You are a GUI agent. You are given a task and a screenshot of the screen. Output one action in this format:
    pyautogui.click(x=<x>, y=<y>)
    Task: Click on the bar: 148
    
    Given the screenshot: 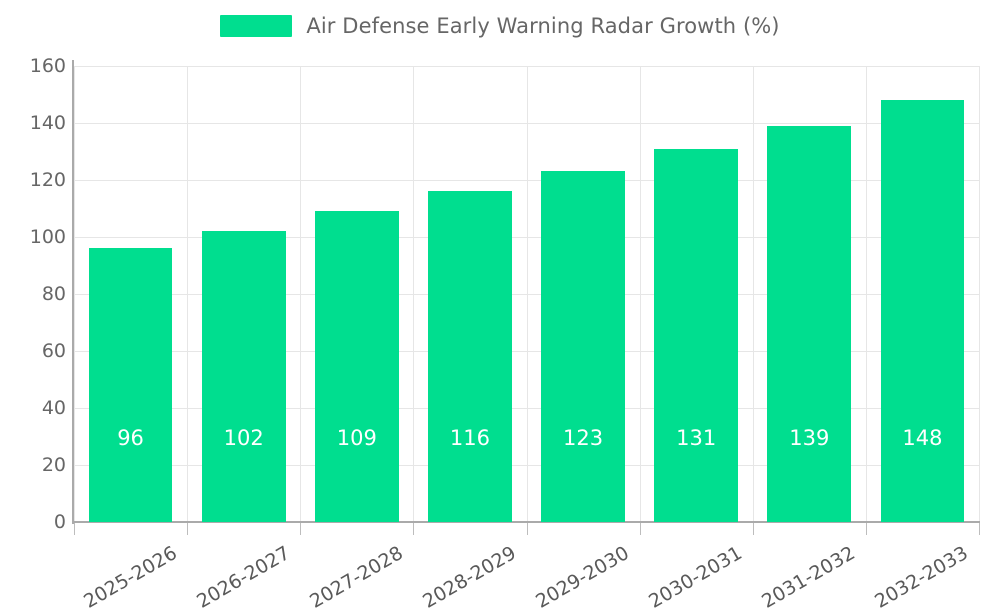 What is the action you would take?
    pyautogui.click(x=922, y=311)
    